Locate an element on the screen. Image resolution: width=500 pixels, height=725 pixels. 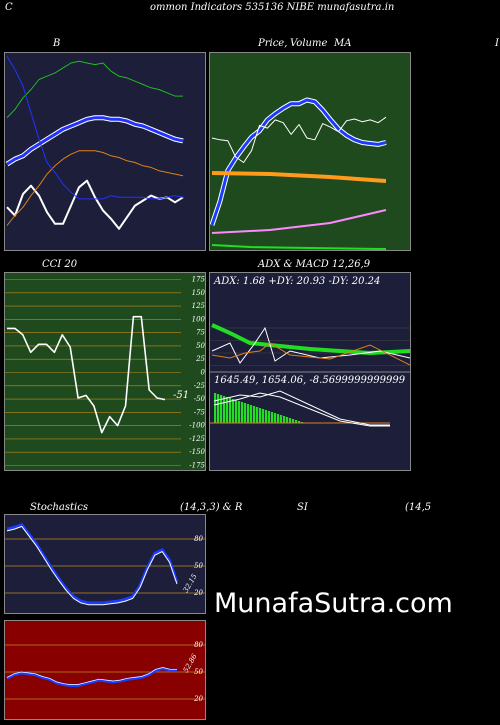
rsi-label-right: (14,5 is located at coordinates (418, 507).